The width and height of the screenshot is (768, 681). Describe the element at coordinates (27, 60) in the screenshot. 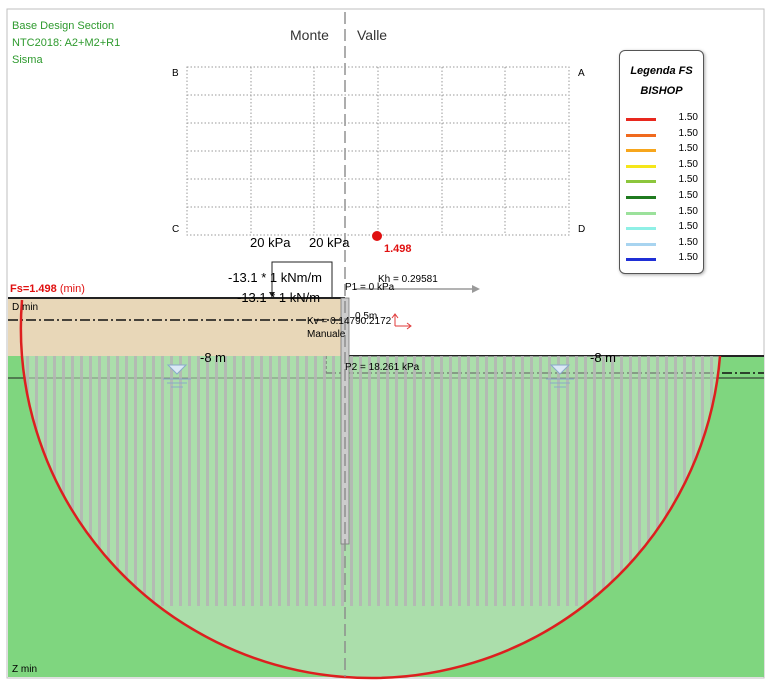

I see `condition-label: Sisma` at that location.